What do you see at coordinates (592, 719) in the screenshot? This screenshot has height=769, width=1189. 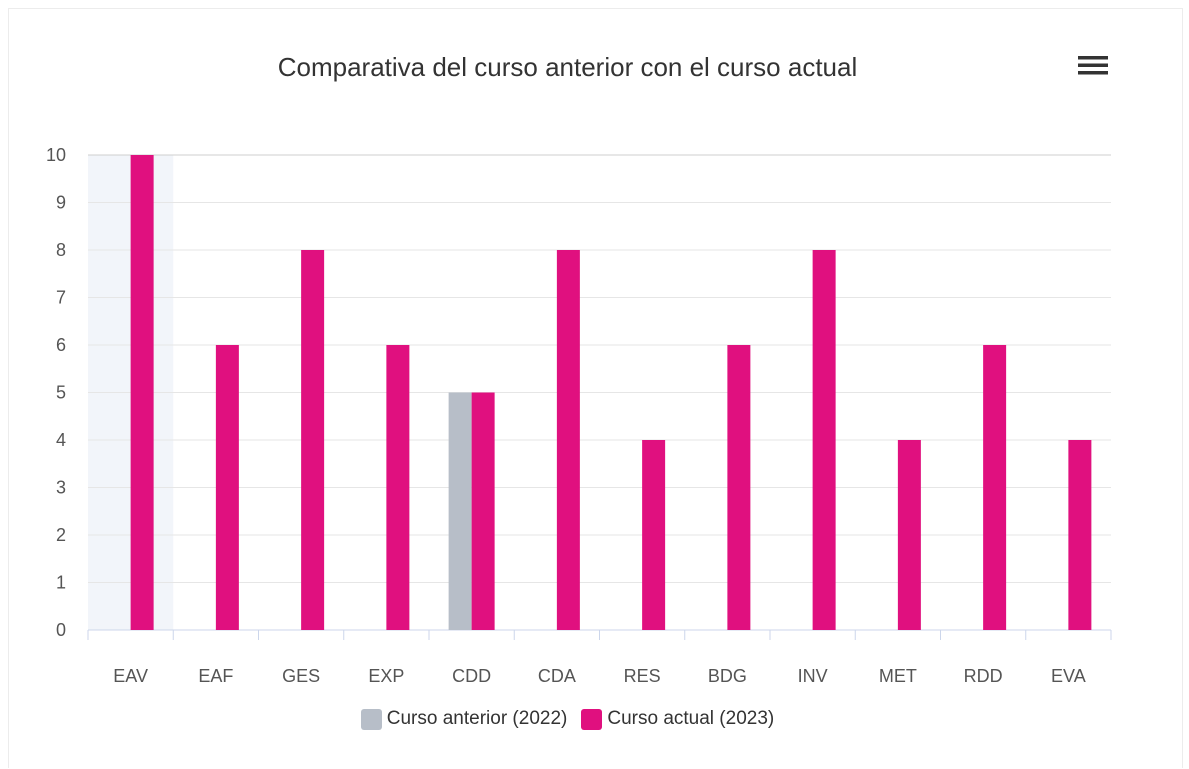 I see `legend-swatch-curso-actual` at bounding box center [592, 719].